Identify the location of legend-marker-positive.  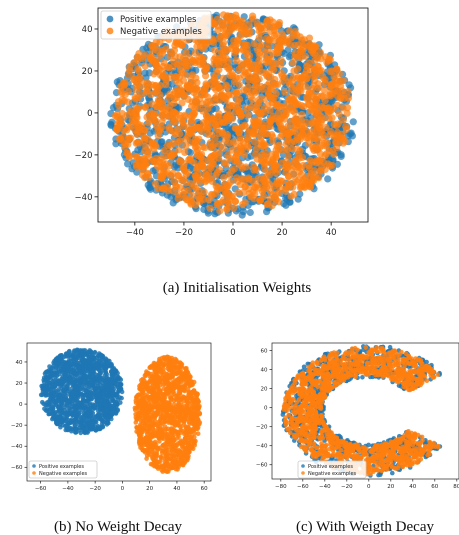
(110, 19).